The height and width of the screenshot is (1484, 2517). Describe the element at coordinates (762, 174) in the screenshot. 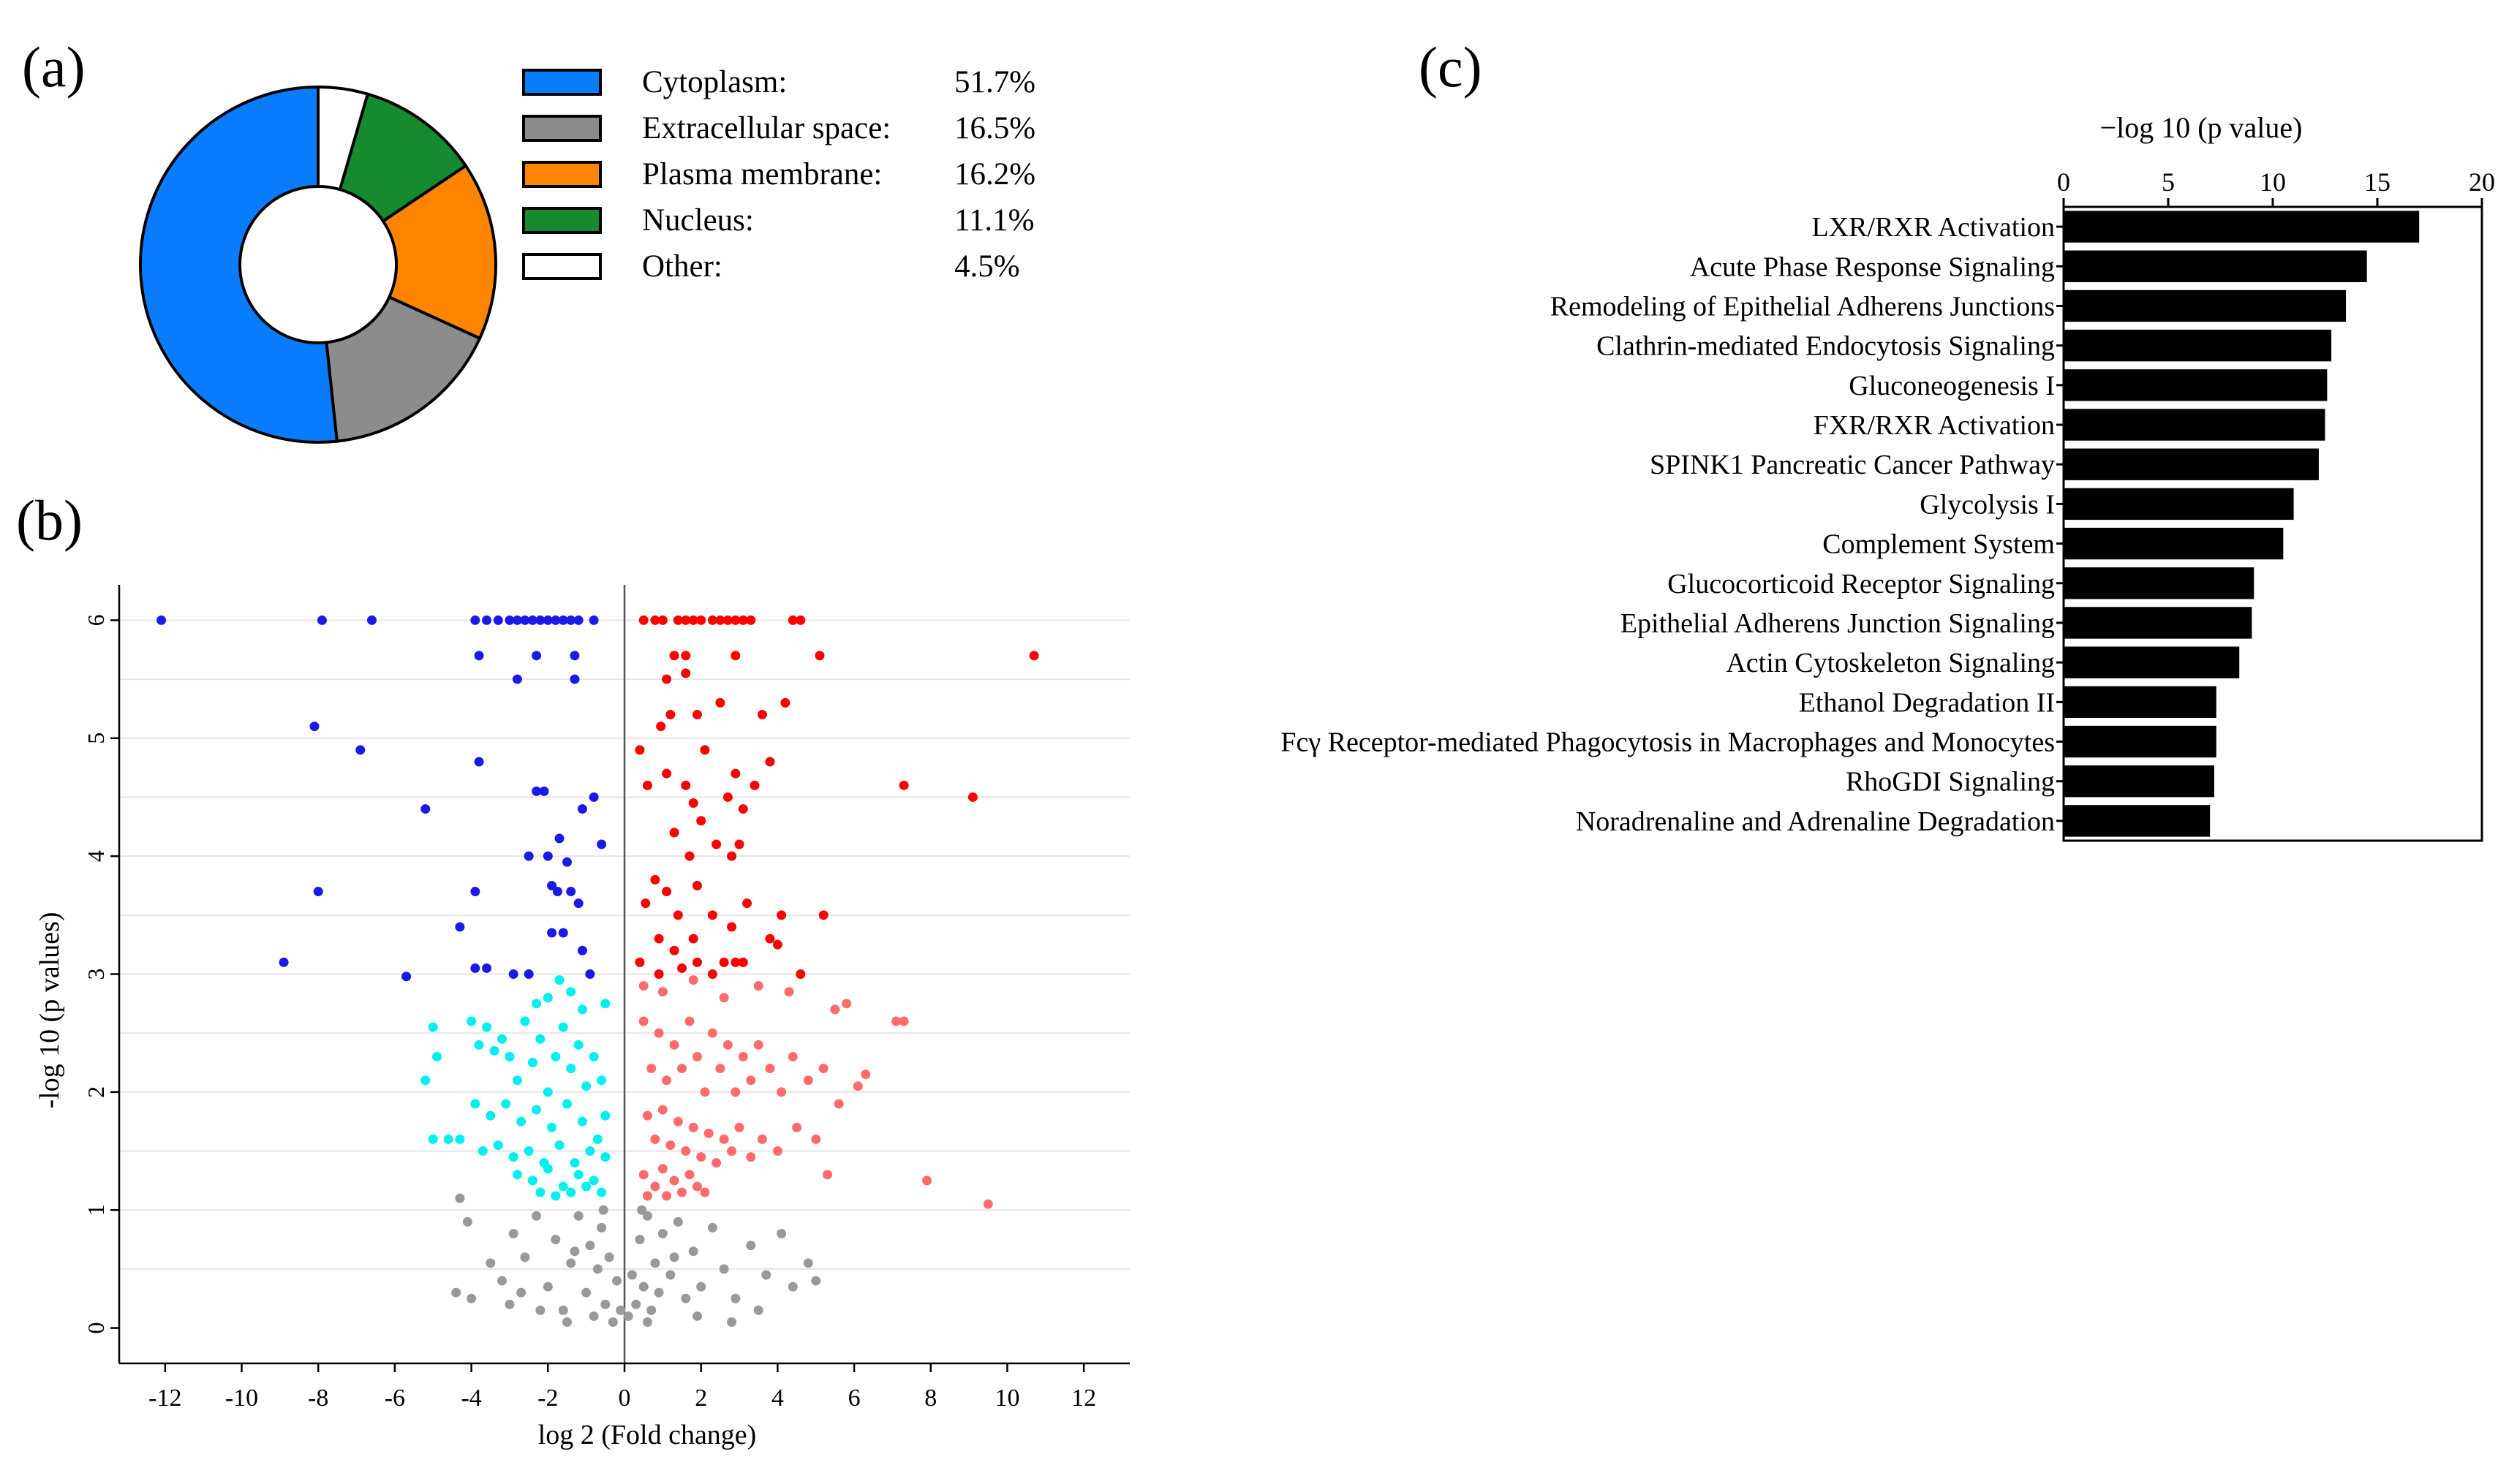

I see `legend-label-2: Plasma membrane:` at that location.